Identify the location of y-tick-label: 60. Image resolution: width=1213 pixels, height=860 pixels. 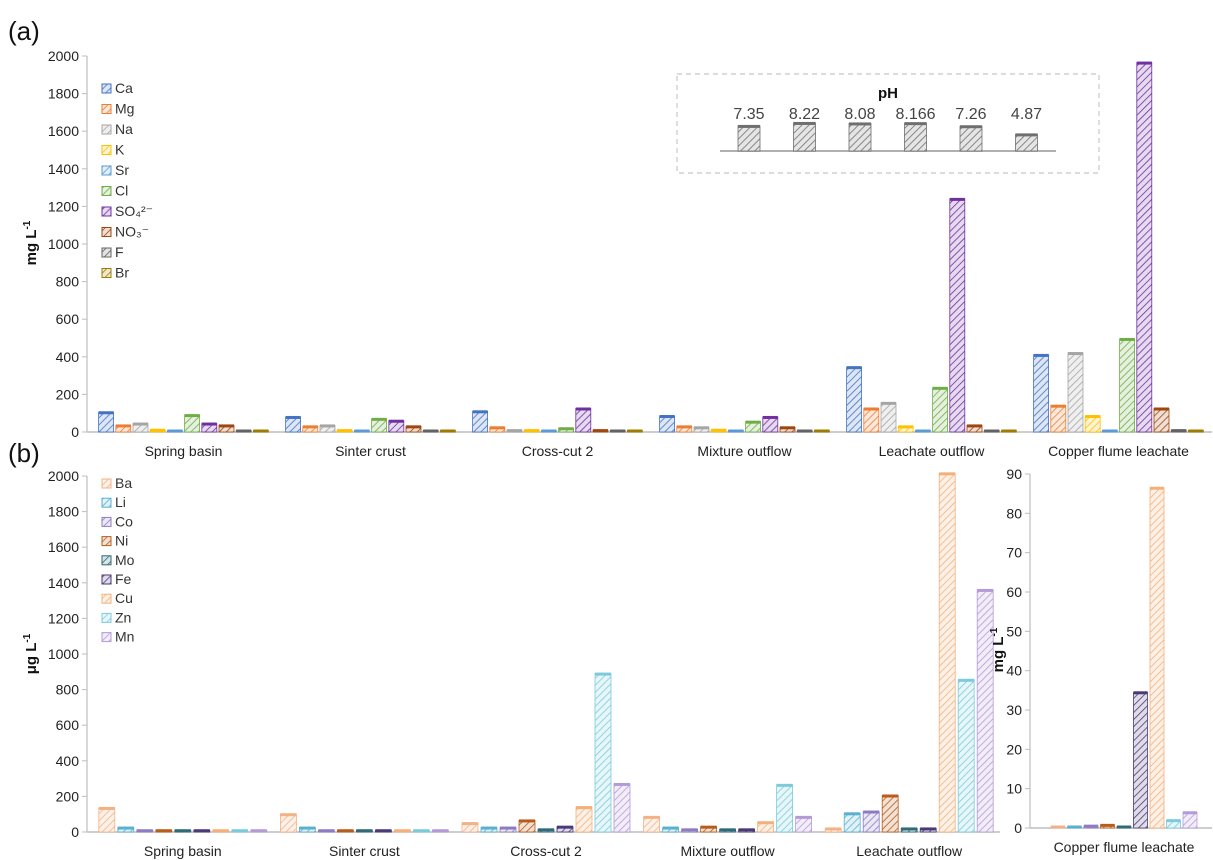
(1014, 592).